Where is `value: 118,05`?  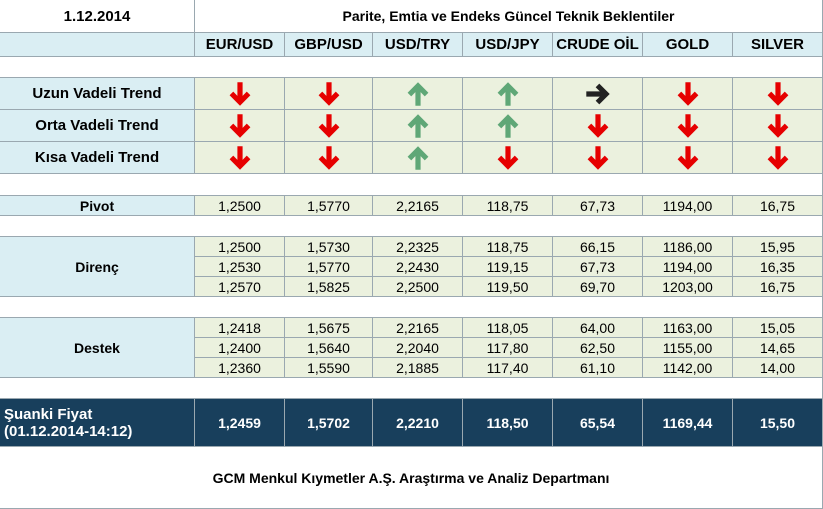 value: 118,05 is located at coordinates (508, 328).